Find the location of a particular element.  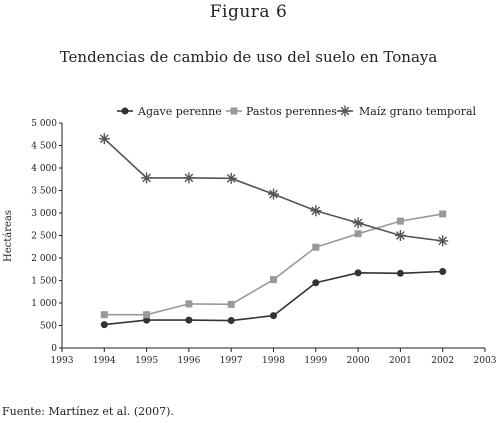

x-tick-label: 1995 is located at coordinates (146, 361).